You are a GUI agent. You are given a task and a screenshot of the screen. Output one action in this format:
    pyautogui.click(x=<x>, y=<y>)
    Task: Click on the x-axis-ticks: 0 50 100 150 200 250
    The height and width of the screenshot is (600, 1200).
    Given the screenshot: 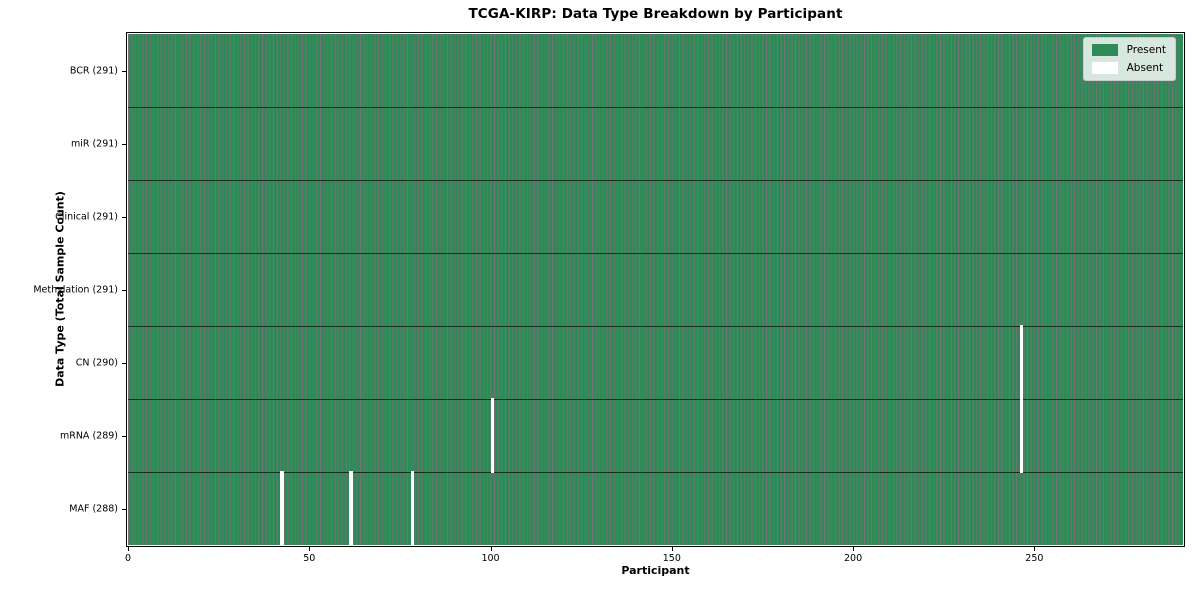 What is the action you would take?
    pyautogui.click(x=653, y=560)
    